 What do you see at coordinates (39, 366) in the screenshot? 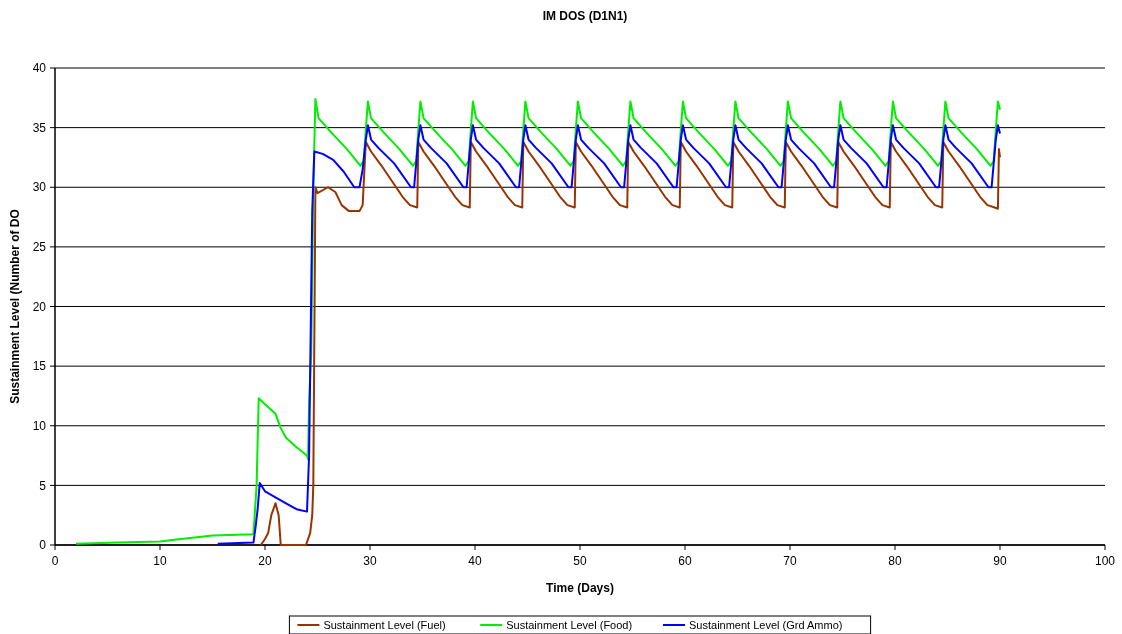
I see `y-tick-label: 15` at bounding box center [39, 366].